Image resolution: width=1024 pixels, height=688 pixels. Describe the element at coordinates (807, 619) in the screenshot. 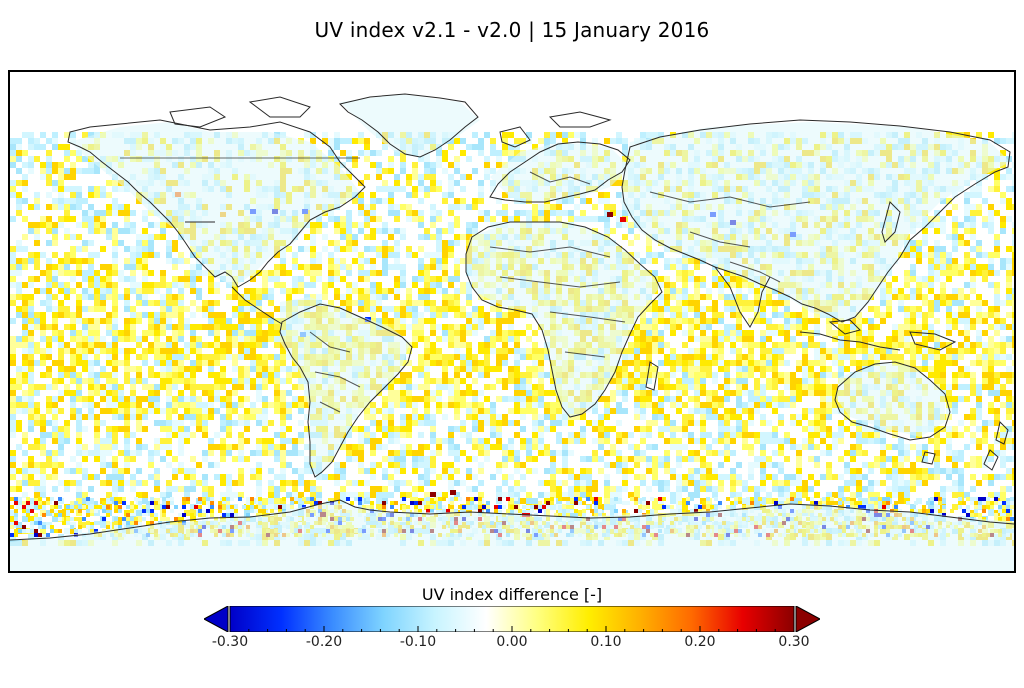

I see `colorbar-max-arrow` at that location.